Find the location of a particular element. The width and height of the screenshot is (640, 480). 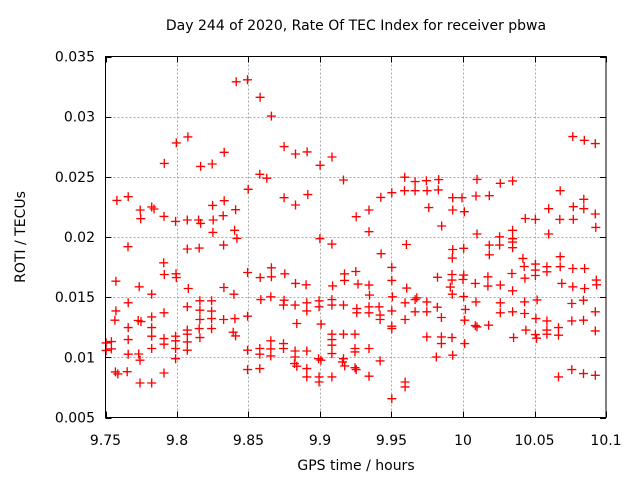

x-tick-label: 9.9 is located at coordinates (320, 441).